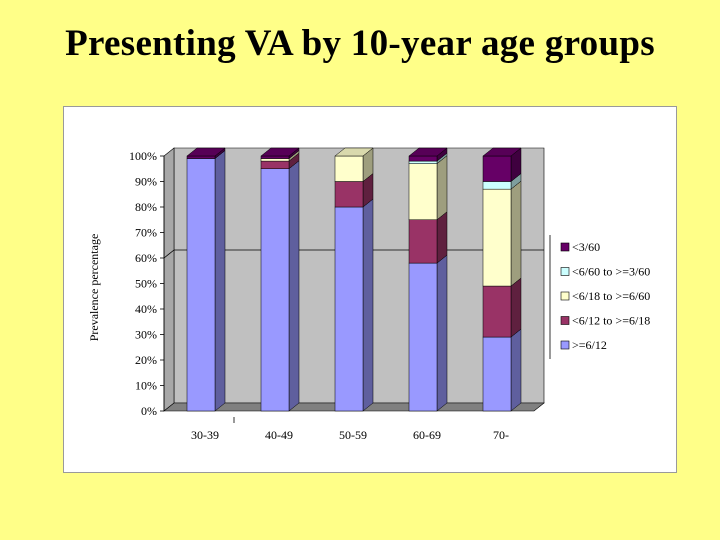  What do you see at coordinates (611, 296) in the screenshot?
I see `legend-label: <6/18 to >=6/60` at bounding box center [611, 296].